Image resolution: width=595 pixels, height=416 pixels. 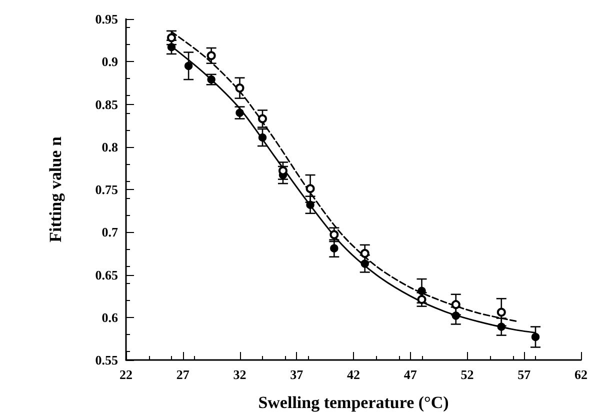 I want to click on y-tick-label: 0.6, so click(x=110, y=317).